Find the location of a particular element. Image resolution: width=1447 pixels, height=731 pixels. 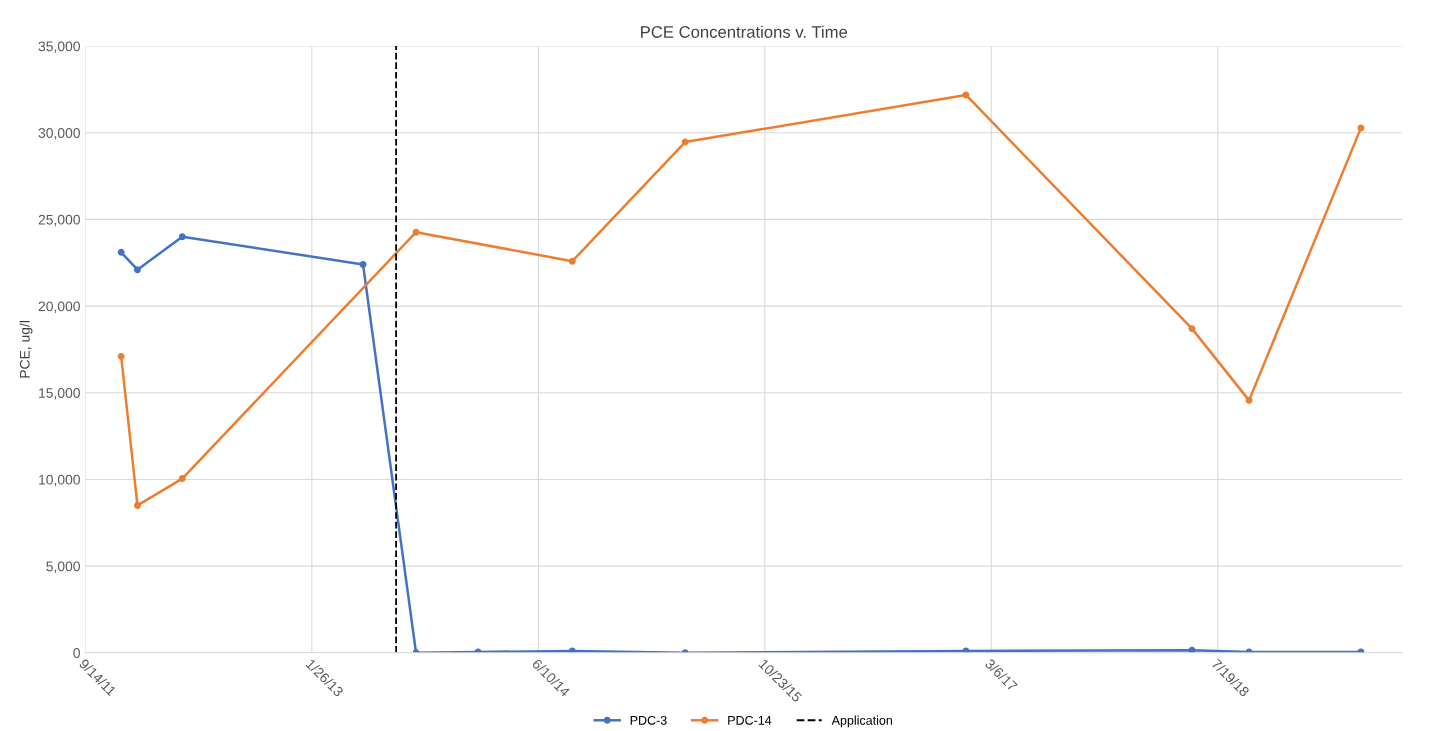

y-tick-label: 20,000 is located at coordinates (59, 307).